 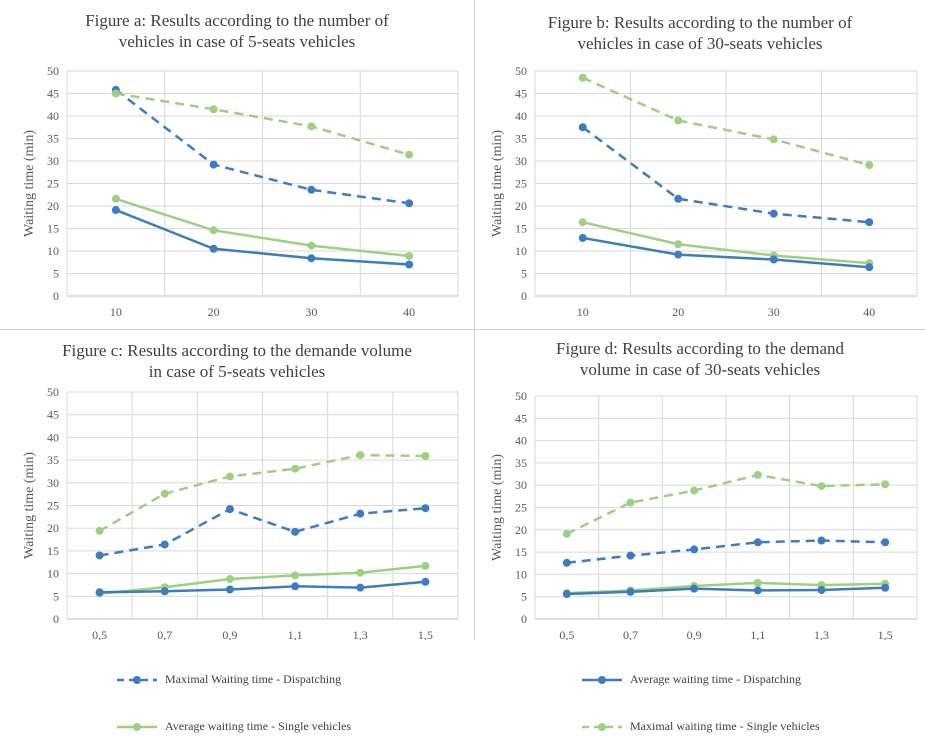 What do you see at coordinates (521, 229) in the screenshot?
I see `y-tick-label: 15` at bounding box center [521, 229].